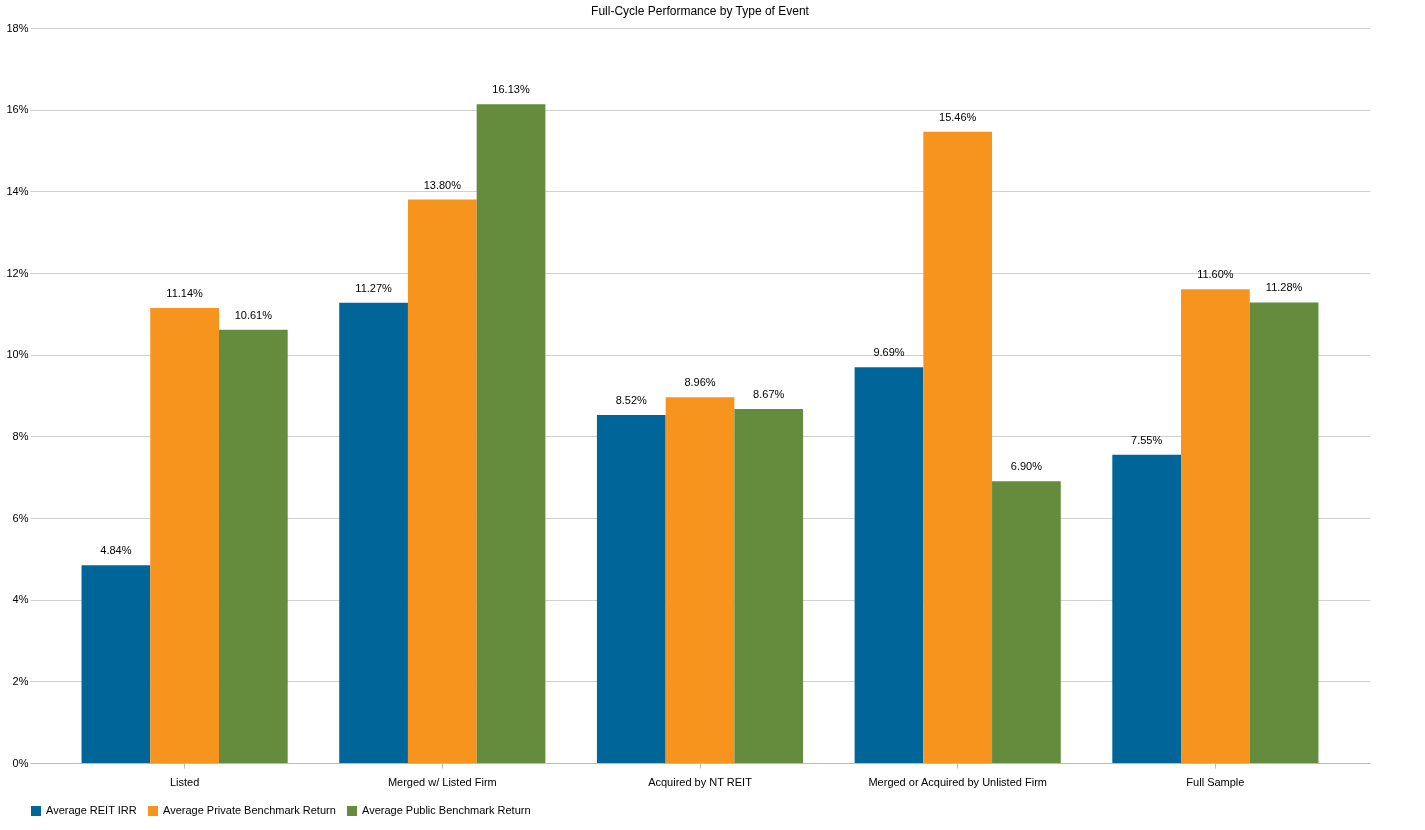 This screenshot has width=1425, height=830. I want to click on x-tick-label: Acquired by NT REIT, so click(700, 781).